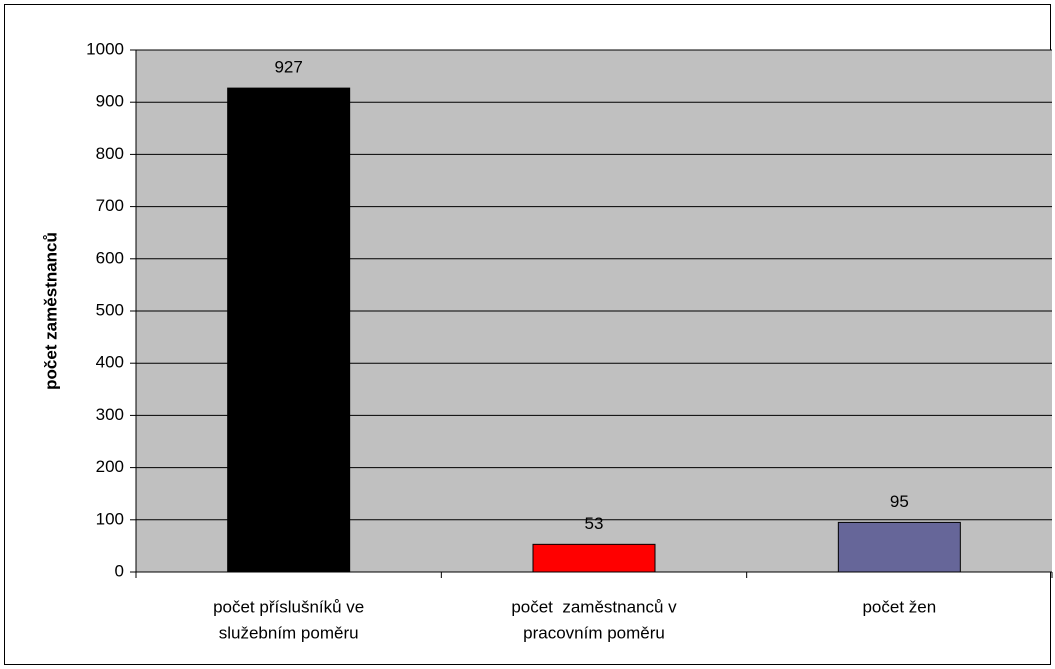 This screenshot has width=1055, height=669. Describe the element at coordinates (110, 518) in the screenshot. I see `y-tick-label: 100` at that location.